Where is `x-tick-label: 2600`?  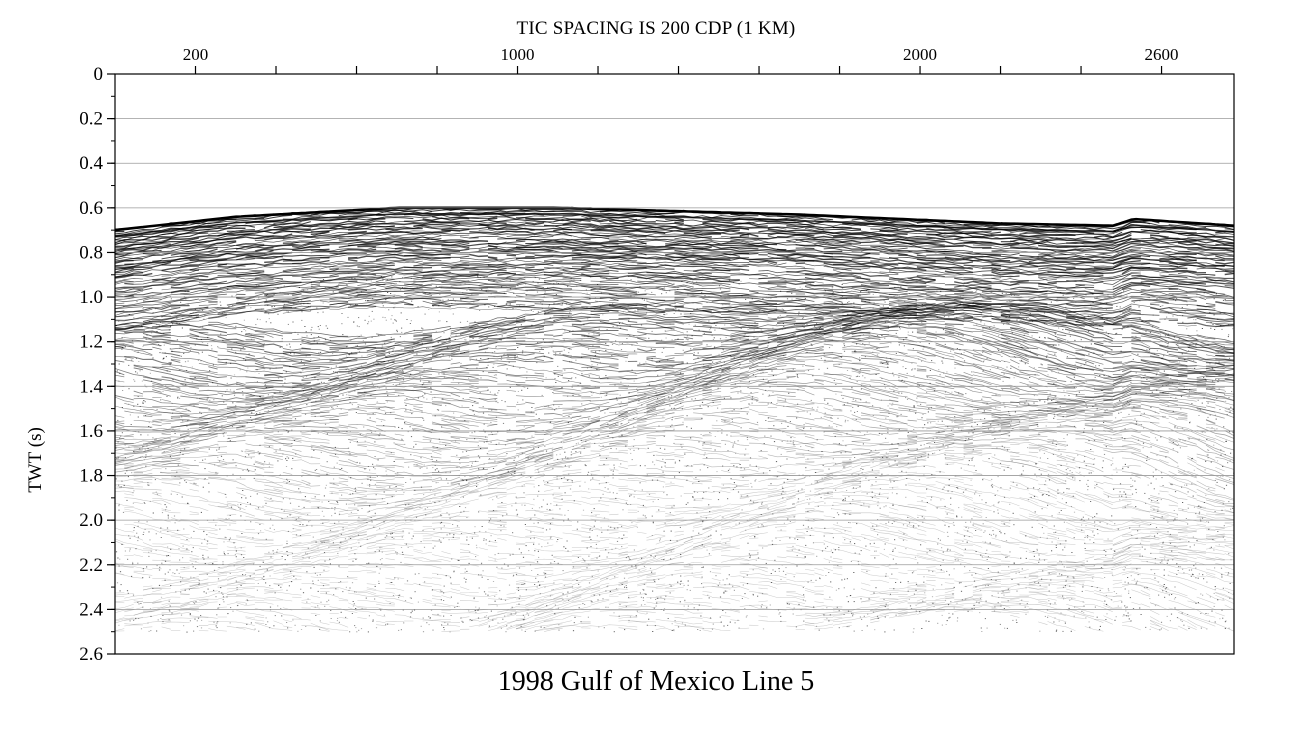
x-tick-label: 2600 is located at coordinates (1162, 54).